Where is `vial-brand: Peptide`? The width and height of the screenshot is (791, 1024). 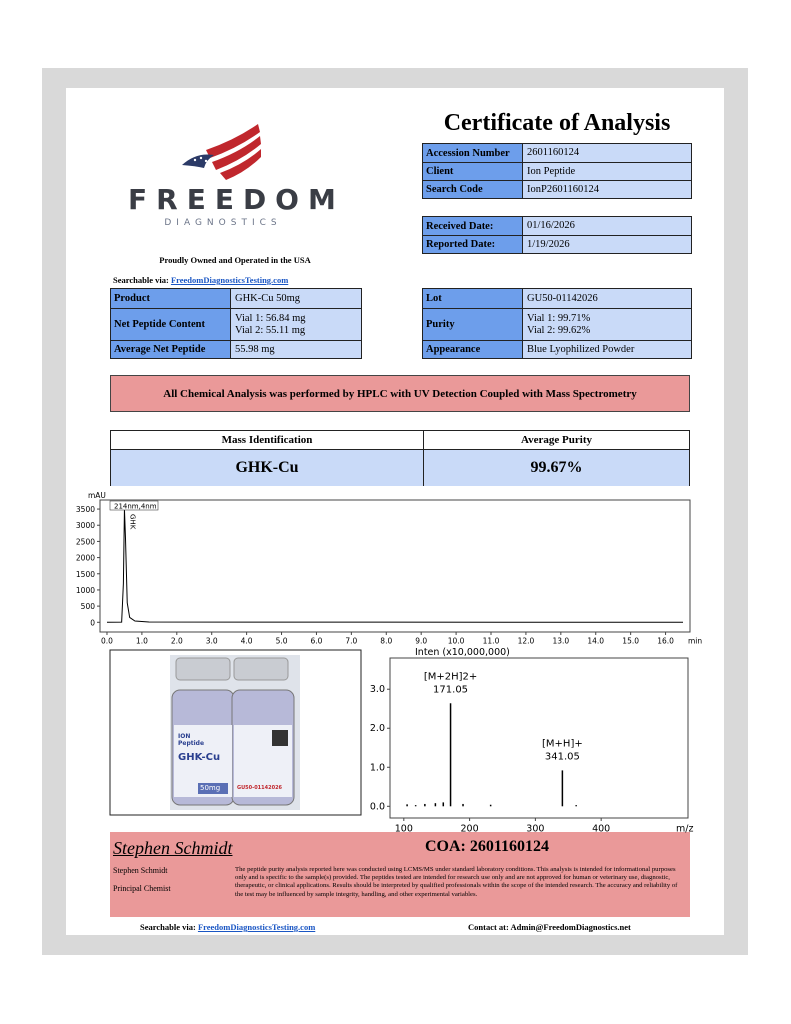 vial-brand: Peptide is located at coordinates (191, 743).